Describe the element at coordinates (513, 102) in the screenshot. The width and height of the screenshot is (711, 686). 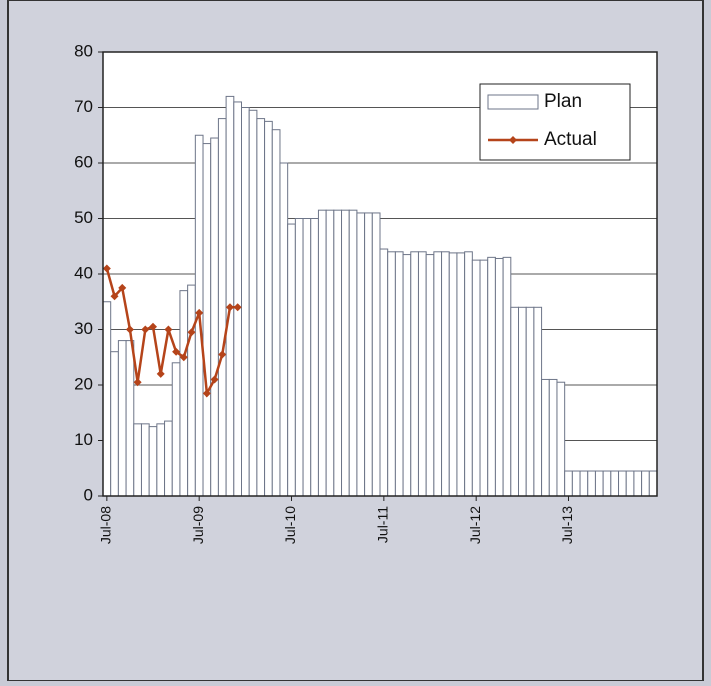
I see `legend-swatch` at that location.